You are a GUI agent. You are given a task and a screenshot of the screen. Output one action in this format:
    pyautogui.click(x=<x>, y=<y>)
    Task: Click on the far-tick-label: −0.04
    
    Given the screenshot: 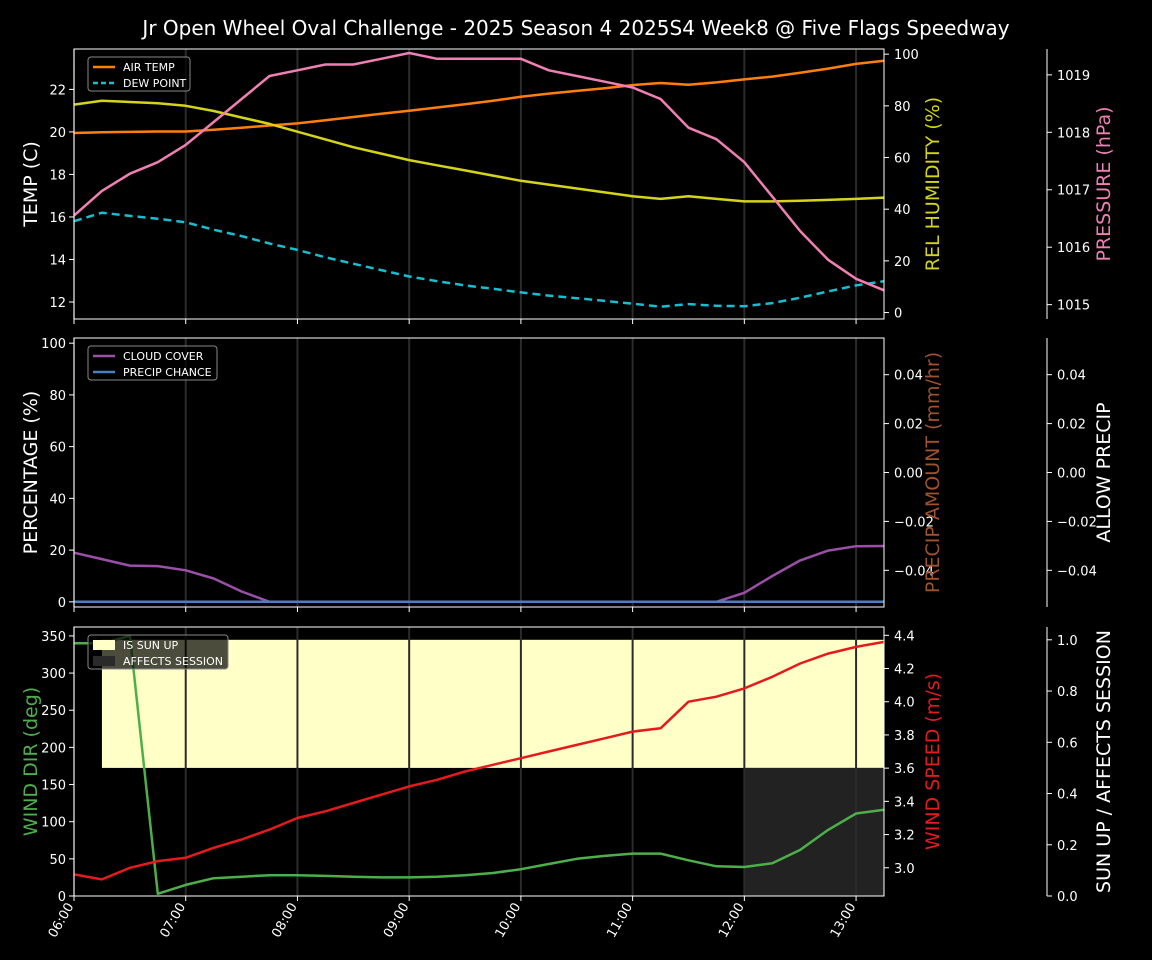 What is the action you would take?
    pyautogui.click(x=1077, y=571)
    